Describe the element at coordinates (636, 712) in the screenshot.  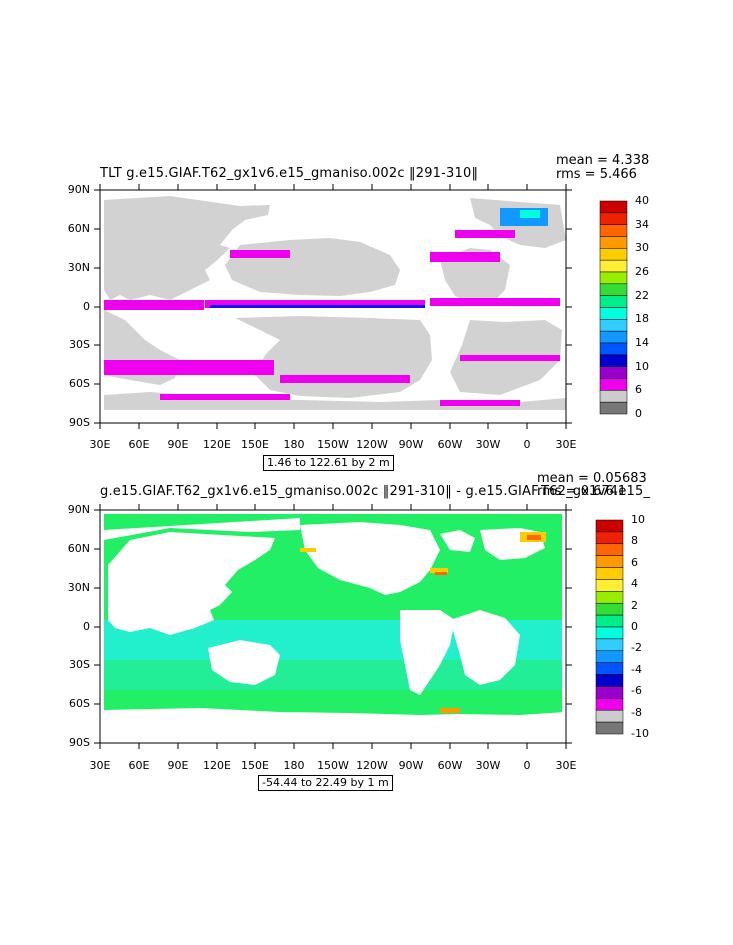
I see `colorbar-label: -8` at that location.